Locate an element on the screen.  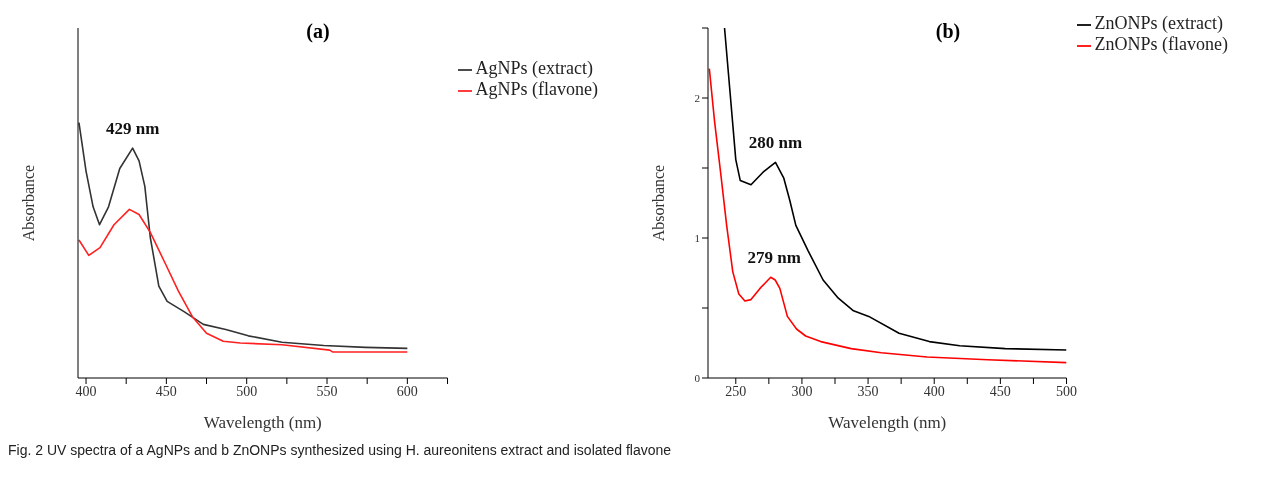
y-tick-label: 2 is located at coordinates (697, 97).